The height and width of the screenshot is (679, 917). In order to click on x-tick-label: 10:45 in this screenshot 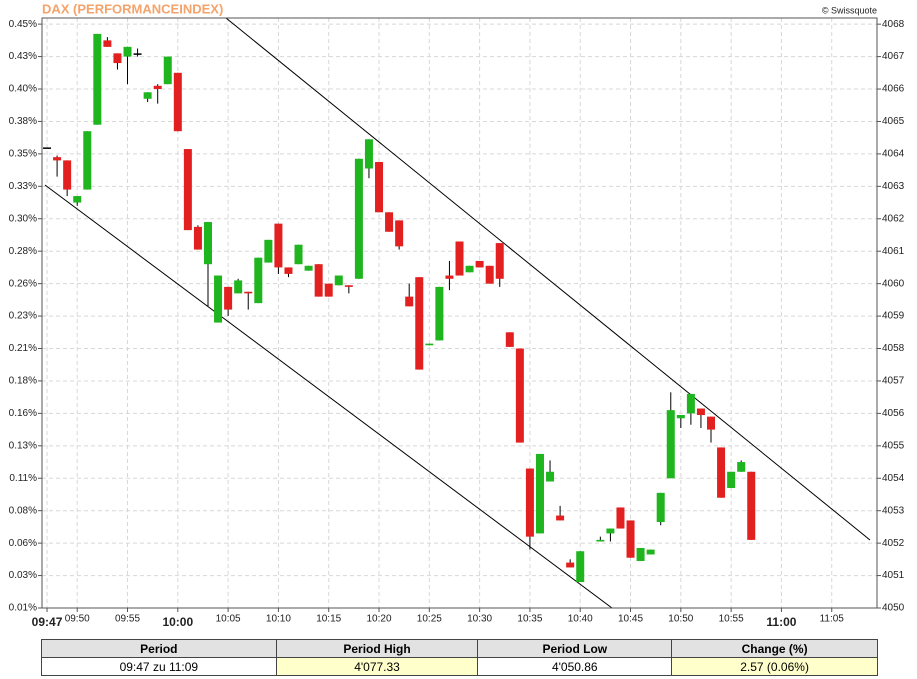, I will do `click(630, 619)`.